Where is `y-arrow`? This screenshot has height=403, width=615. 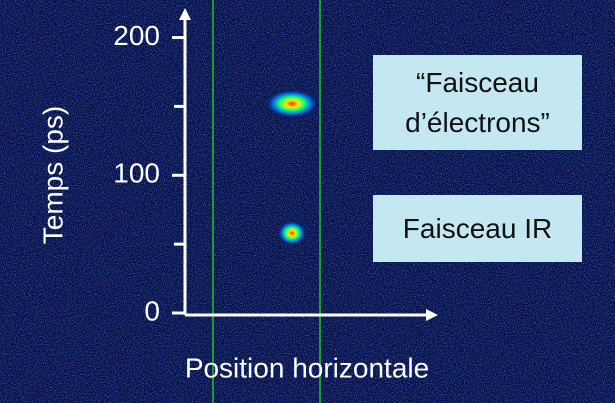 y-arrow is located at coordinates (185, 14).